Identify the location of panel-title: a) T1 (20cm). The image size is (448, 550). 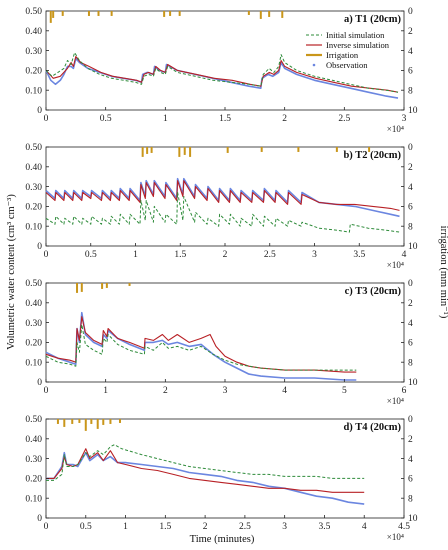
(372, 19).